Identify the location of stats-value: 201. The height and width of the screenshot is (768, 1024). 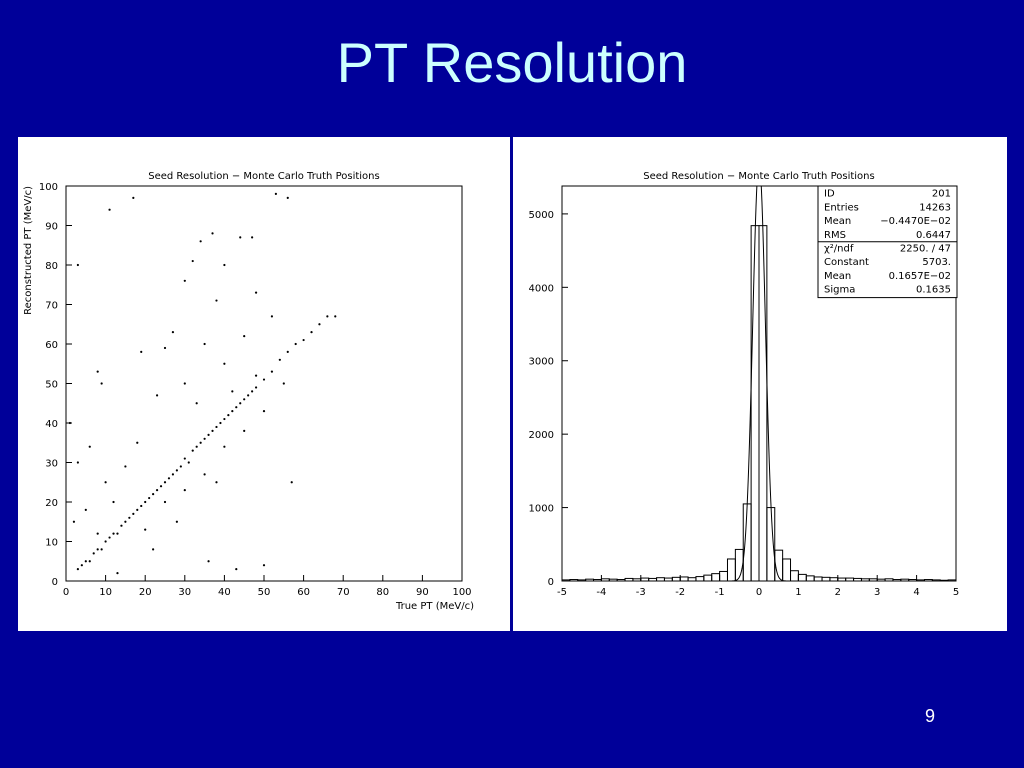
(941, 194).